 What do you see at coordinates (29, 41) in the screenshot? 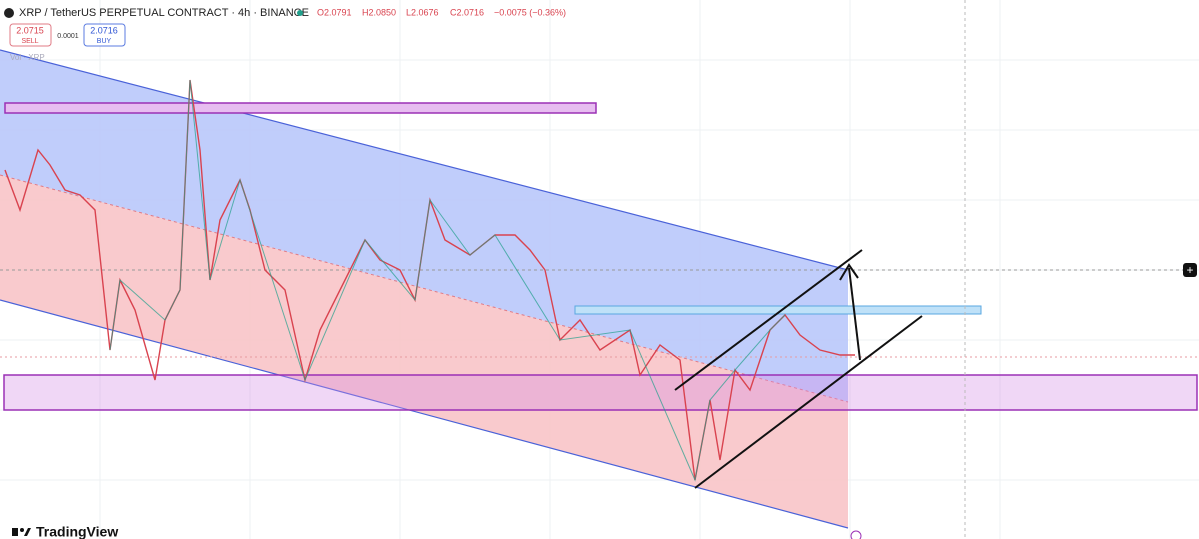
I see `sell-label: SELL` at bounding box center [29, 41].